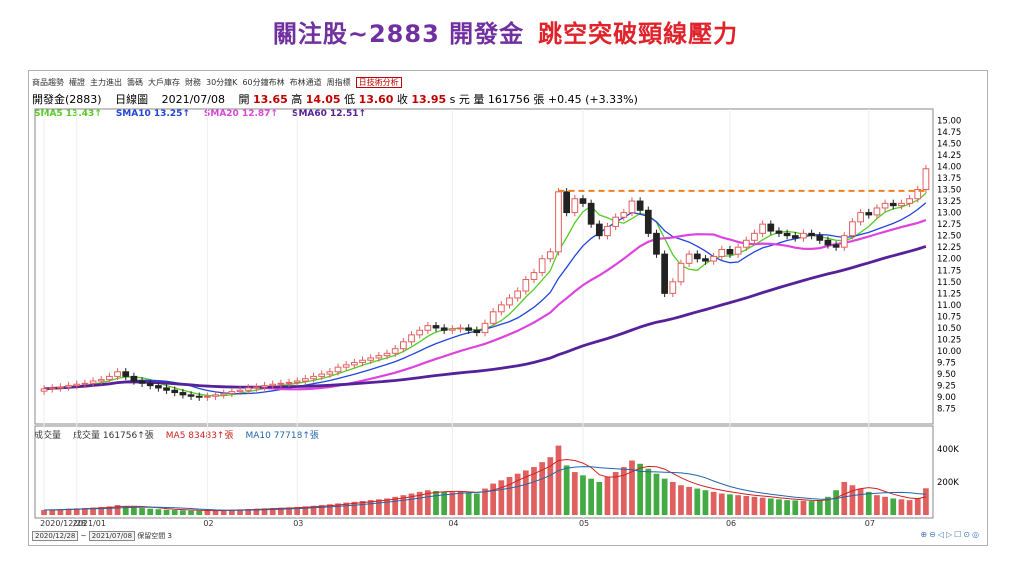  Describe the element at coordinates (164, 82) in the screenshot. I see `tab-4: 大戶庫存` at that location.